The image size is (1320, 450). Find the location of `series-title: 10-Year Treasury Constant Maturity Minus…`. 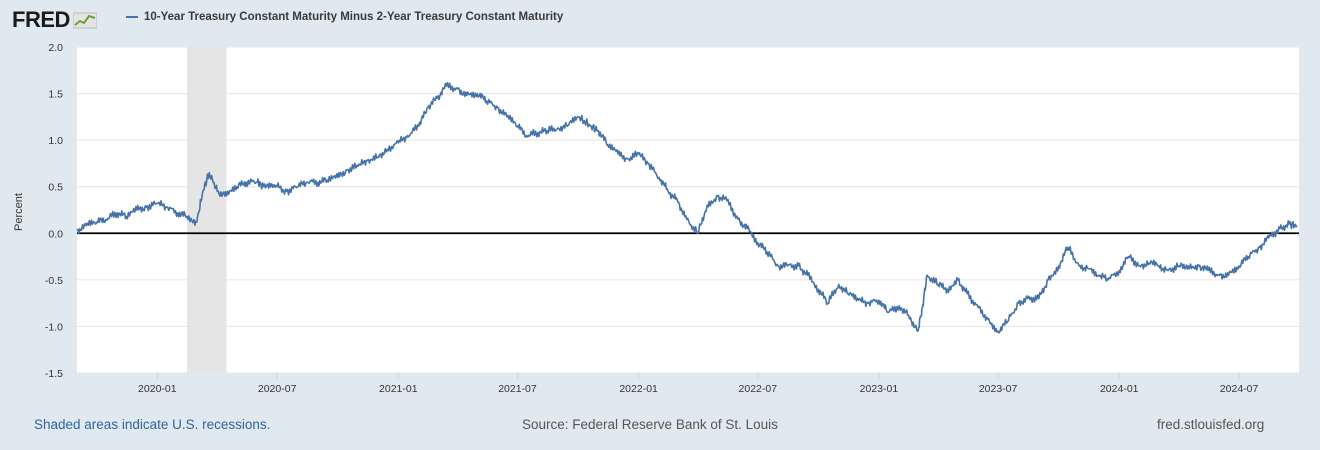

series-title: 10-Year Treasury Constant Maturity Minus… is located at coordinates (354, 17).